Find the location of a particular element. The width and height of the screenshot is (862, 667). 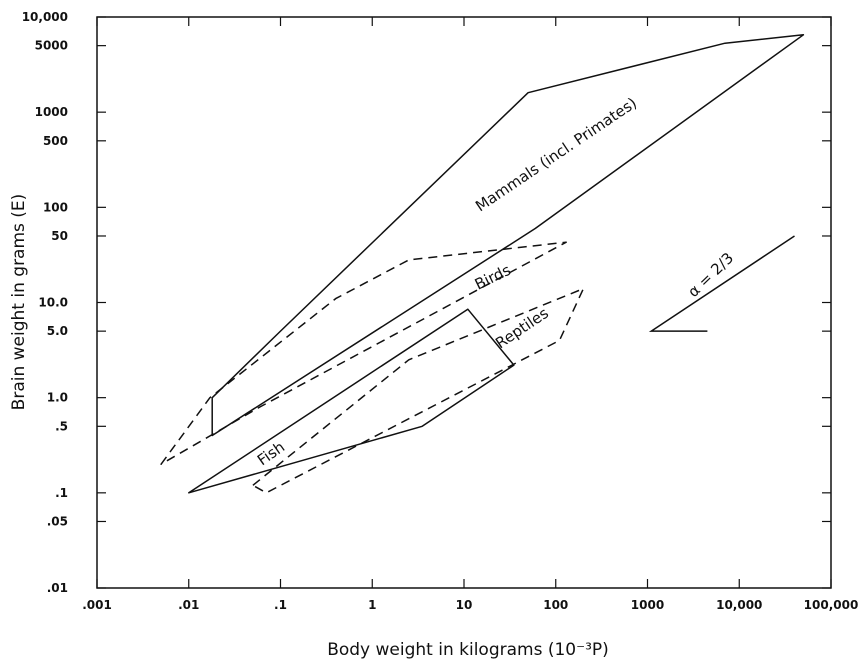

x-tick-label: 10,000 is located at coordinates (739, 605).